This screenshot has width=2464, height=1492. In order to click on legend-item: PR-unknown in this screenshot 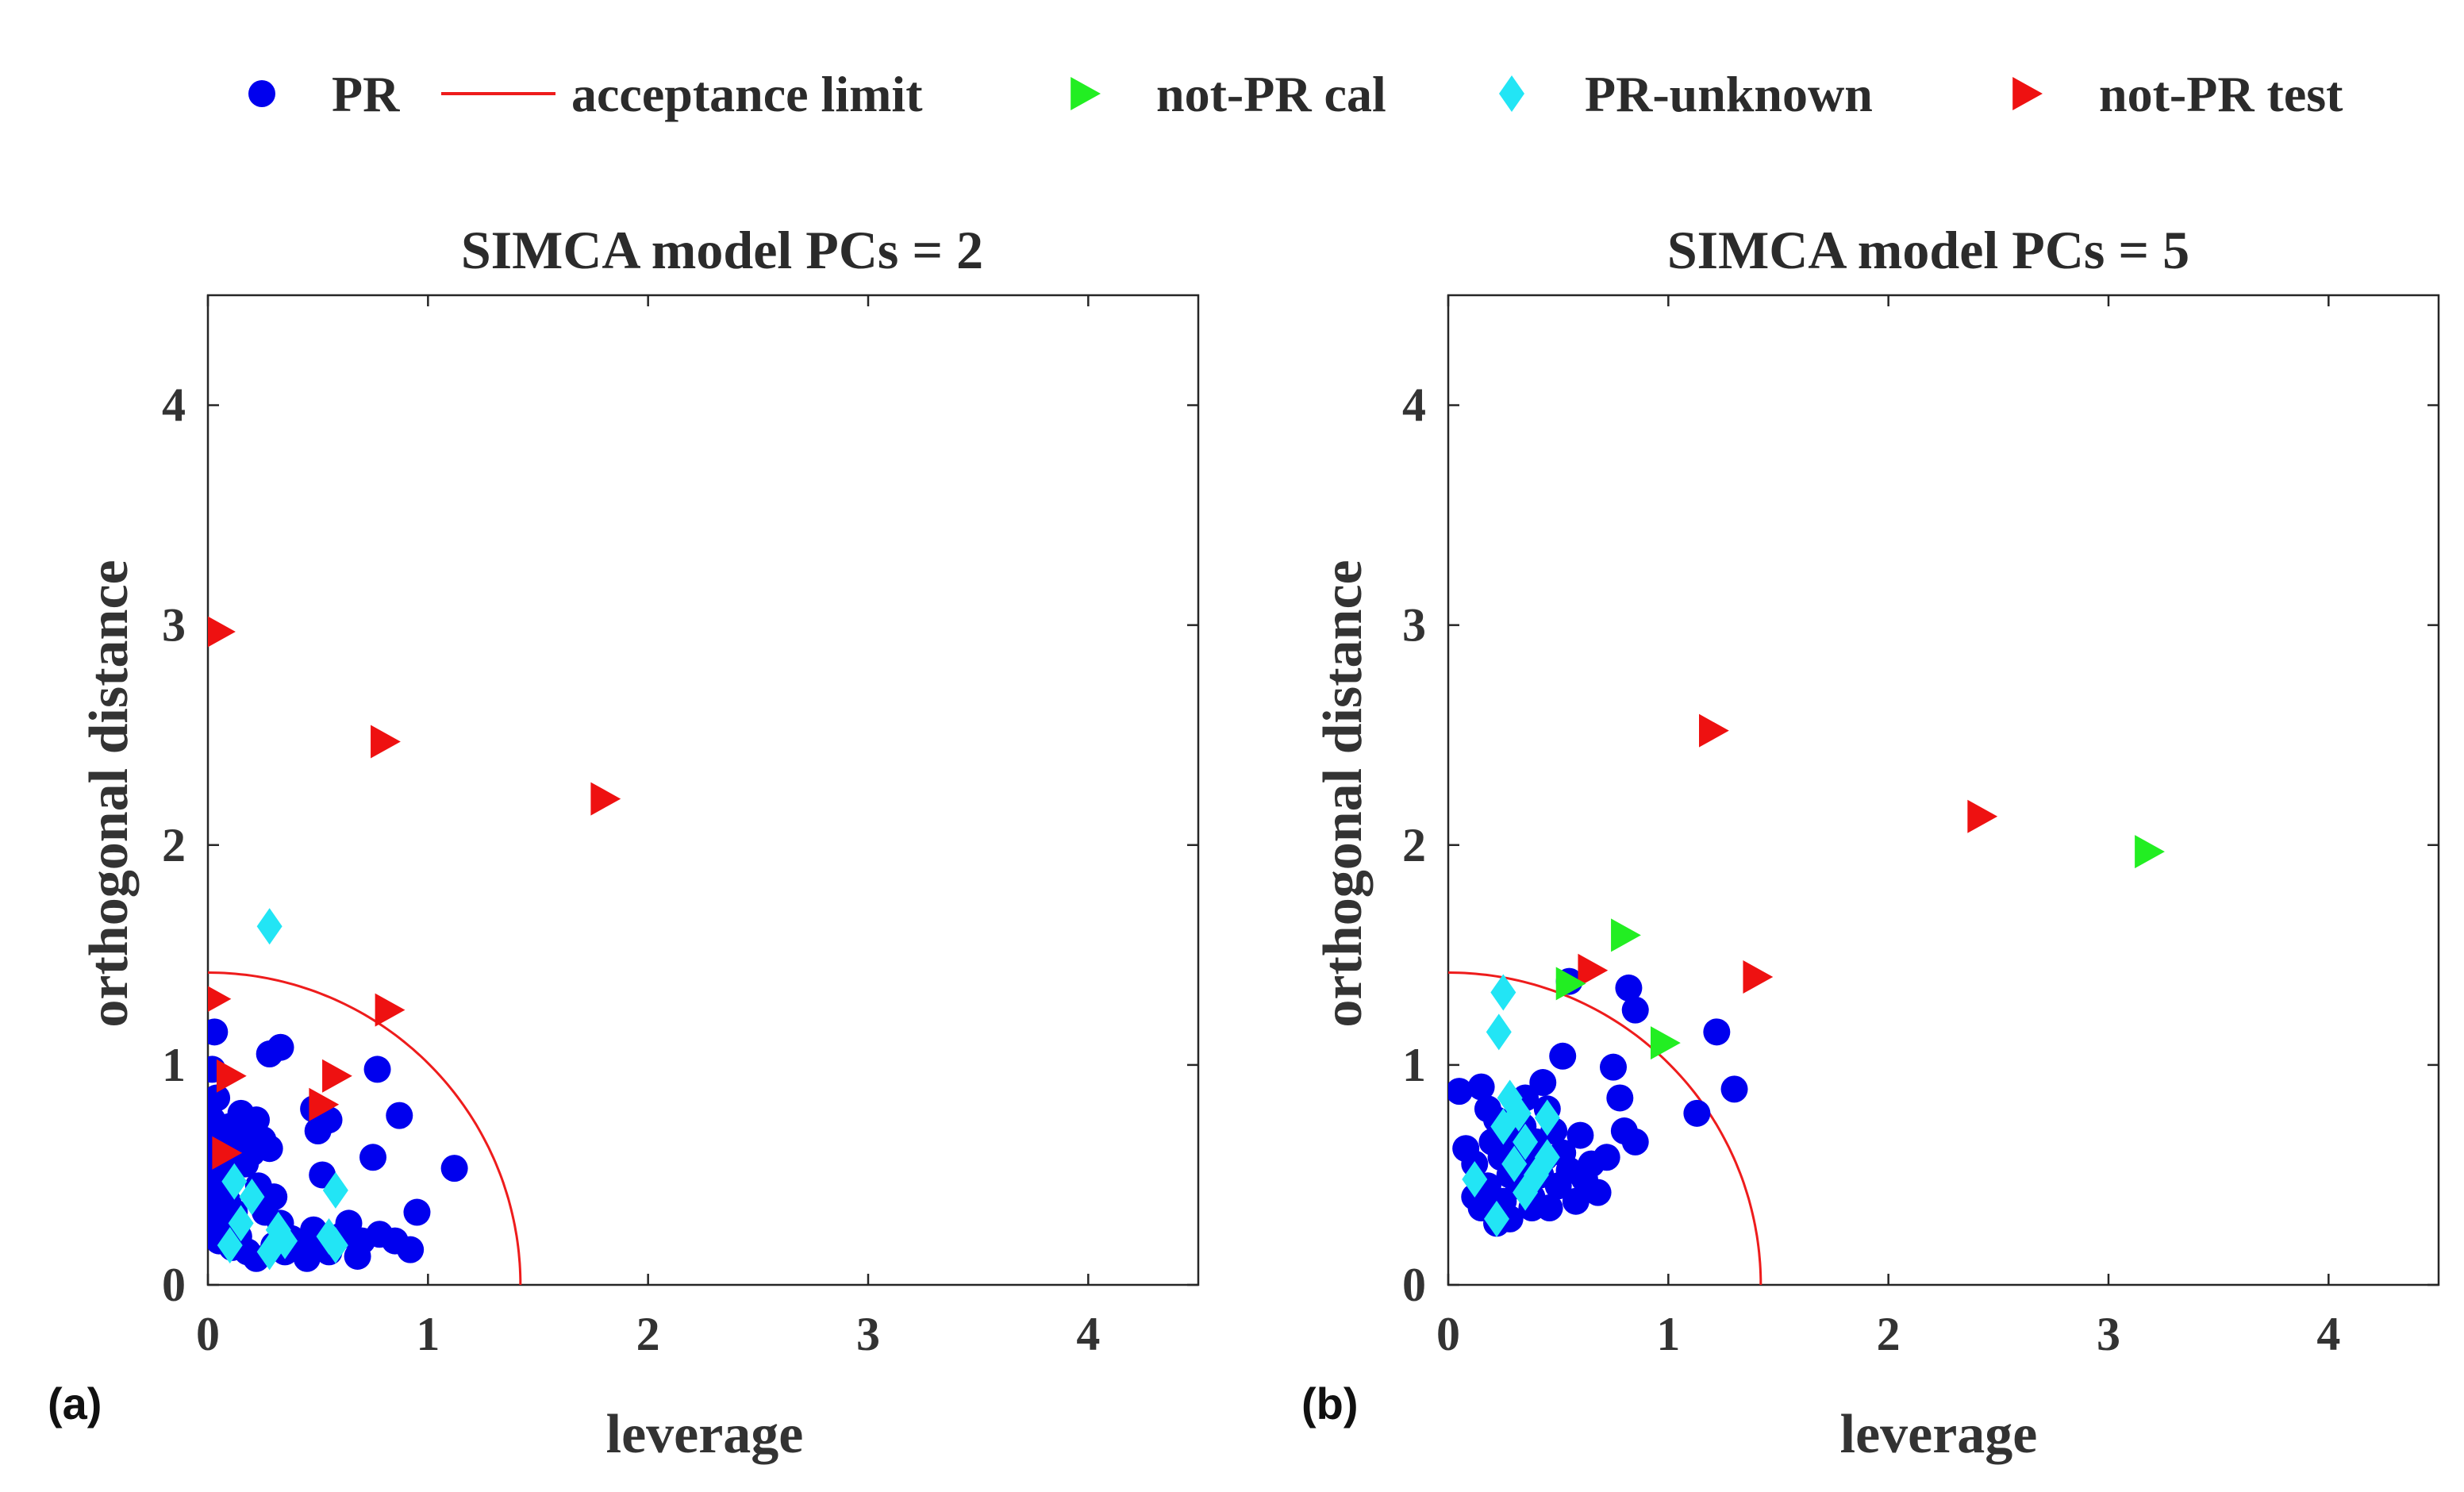, I will do `click(1686, 94)`.